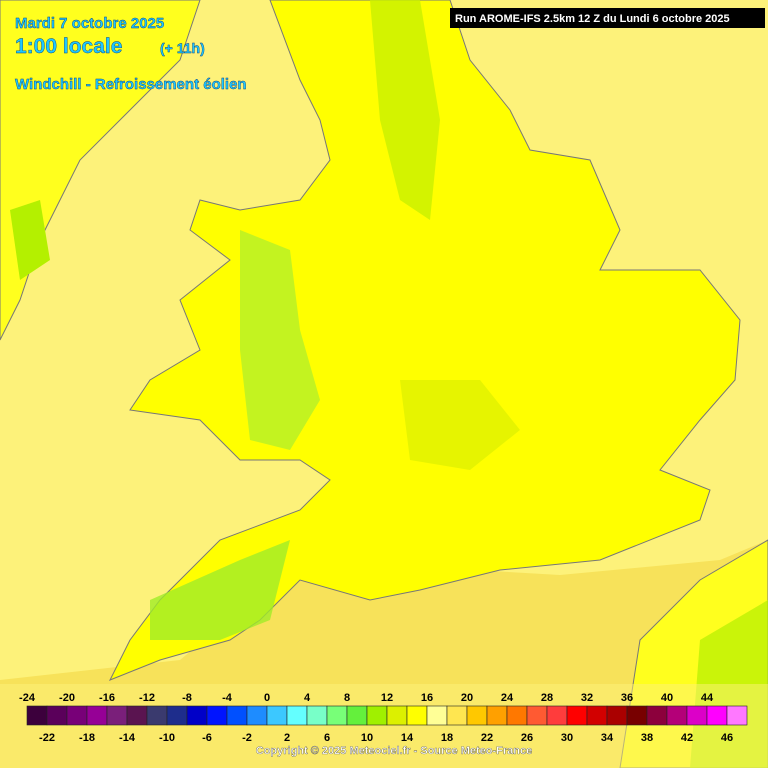  I want to click on legend-tick-label: -6, so click(207, 738).